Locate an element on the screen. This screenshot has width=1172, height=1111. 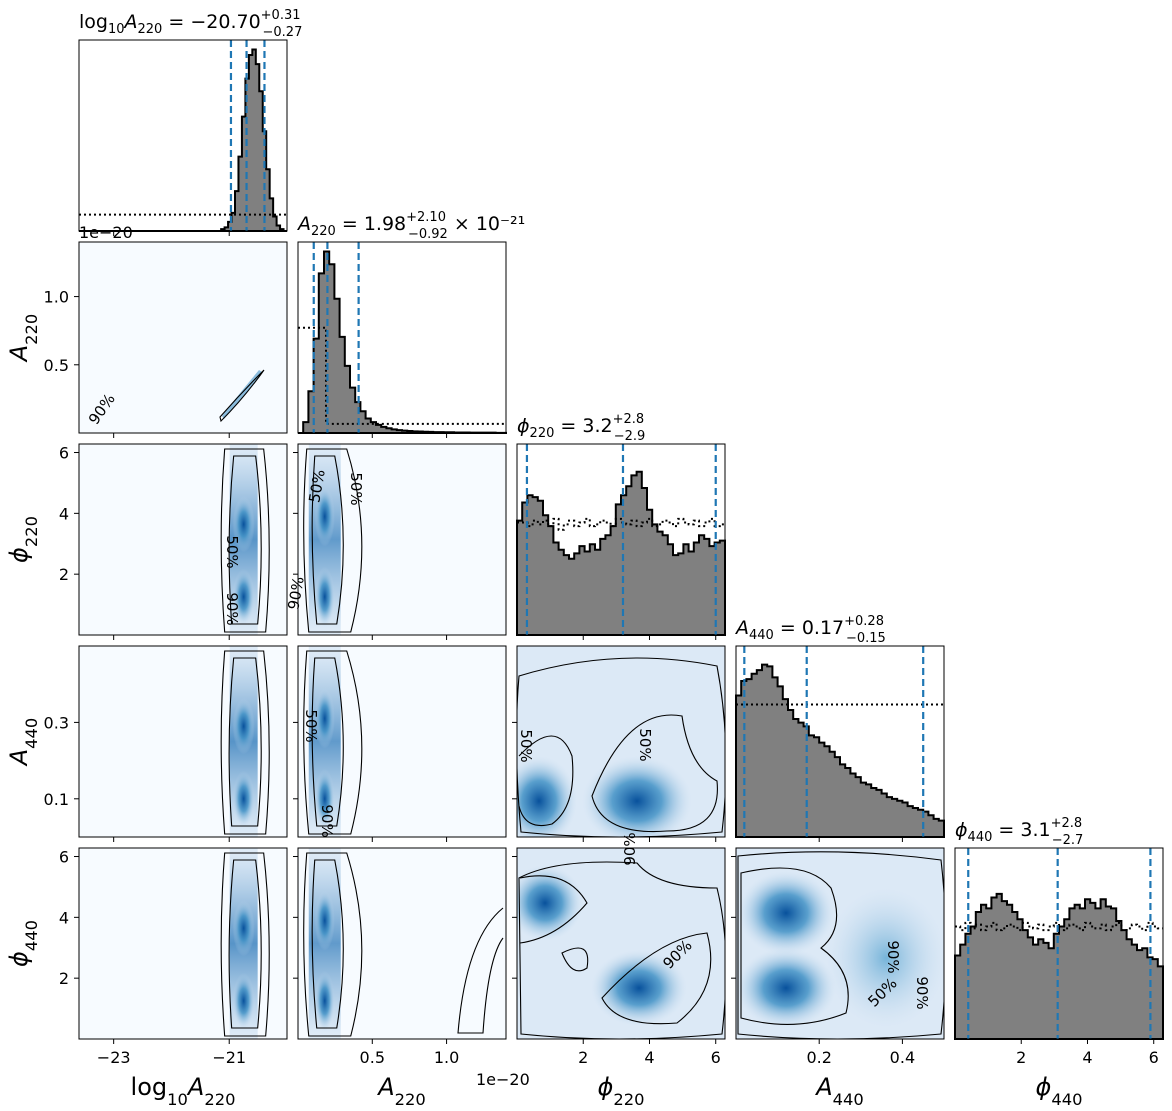
x-axis-label-A440: A440 is located at coordinates (839, 1091).